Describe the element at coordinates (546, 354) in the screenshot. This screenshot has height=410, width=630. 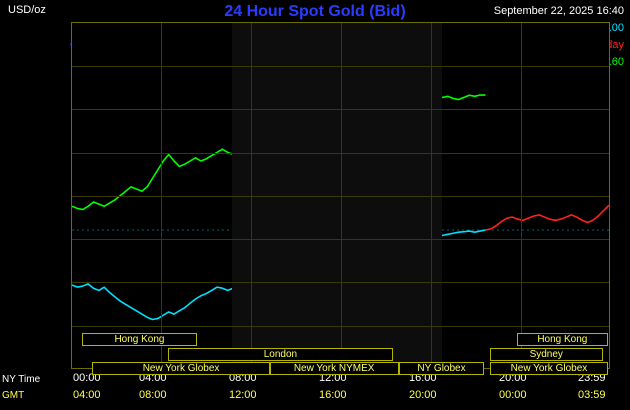
I see `session-bar-sydney: Sydney` at that location.